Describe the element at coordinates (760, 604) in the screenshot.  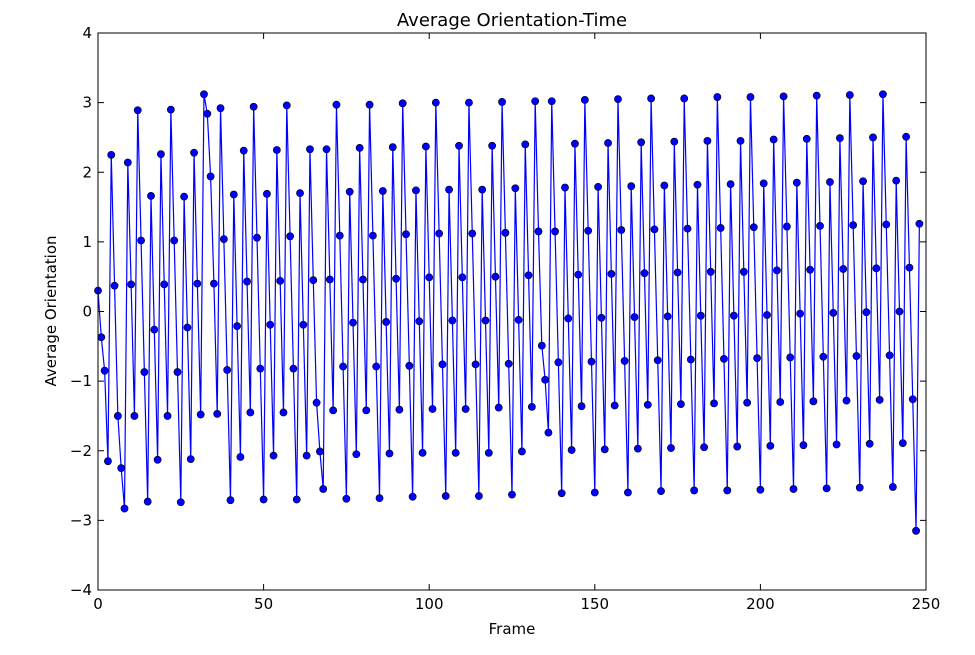
I see `x-tick-label: 200` at that location.